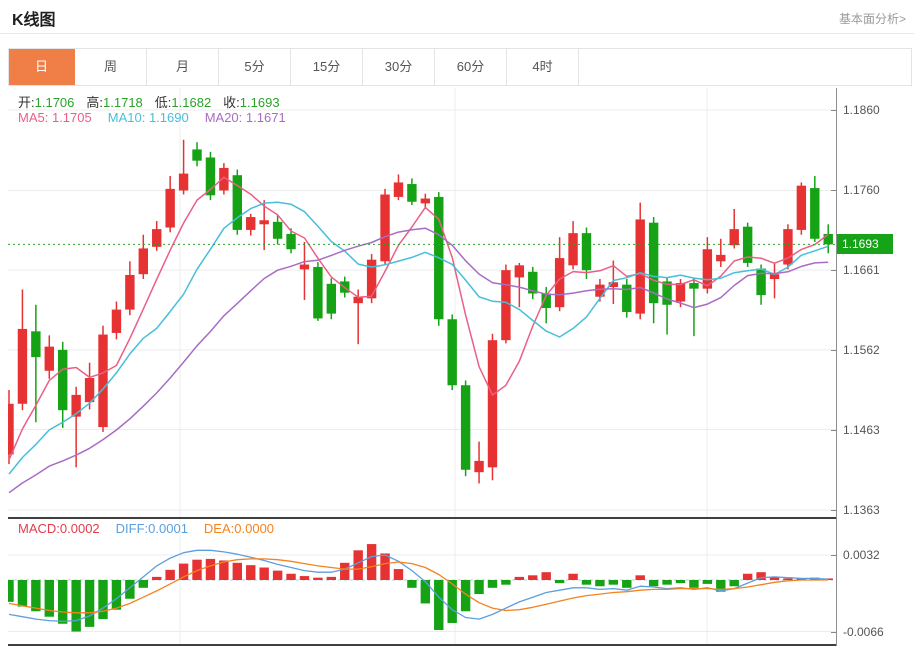 The height and width of the screenshot is (647, 914). Describe the element at coordinates (155, 101) in the screenshot. I see `ohlc-readout: 开:1.1706 高:1.1718 低:1.1682 收:1.1693` at that location.